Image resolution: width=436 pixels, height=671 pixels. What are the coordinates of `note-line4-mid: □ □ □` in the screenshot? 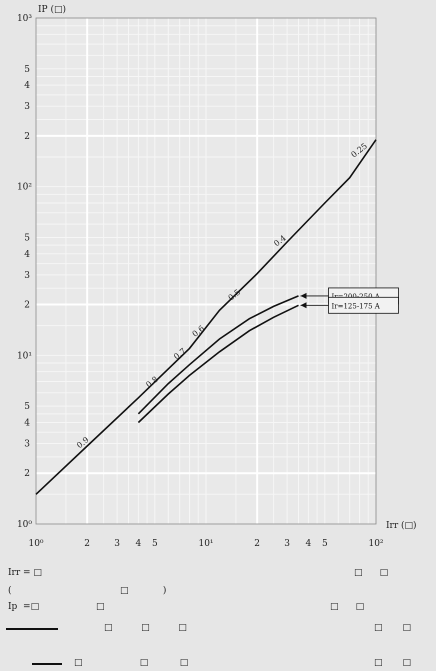 It's located at (145, 628).